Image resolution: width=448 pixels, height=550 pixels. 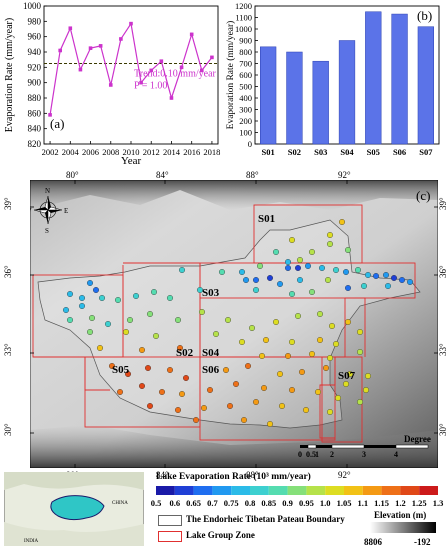 I want to click on lon-label-top: 92°, so click(x=344, y=175).